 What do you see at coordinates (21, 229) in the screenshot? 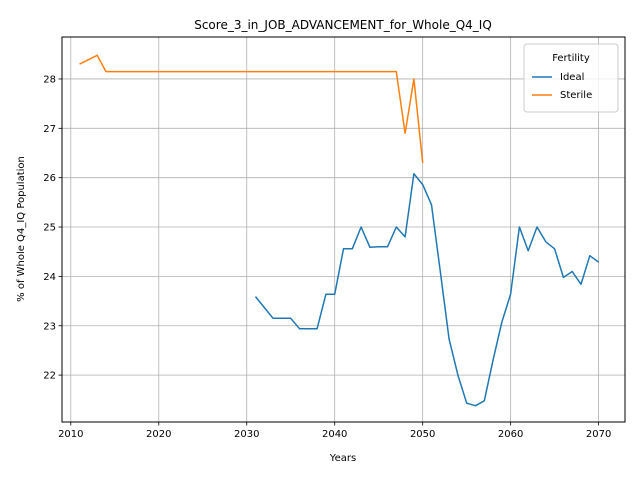
I see `y-axis-label: % of Whole Q4_IQ Population` at bounding box center [21, 229].